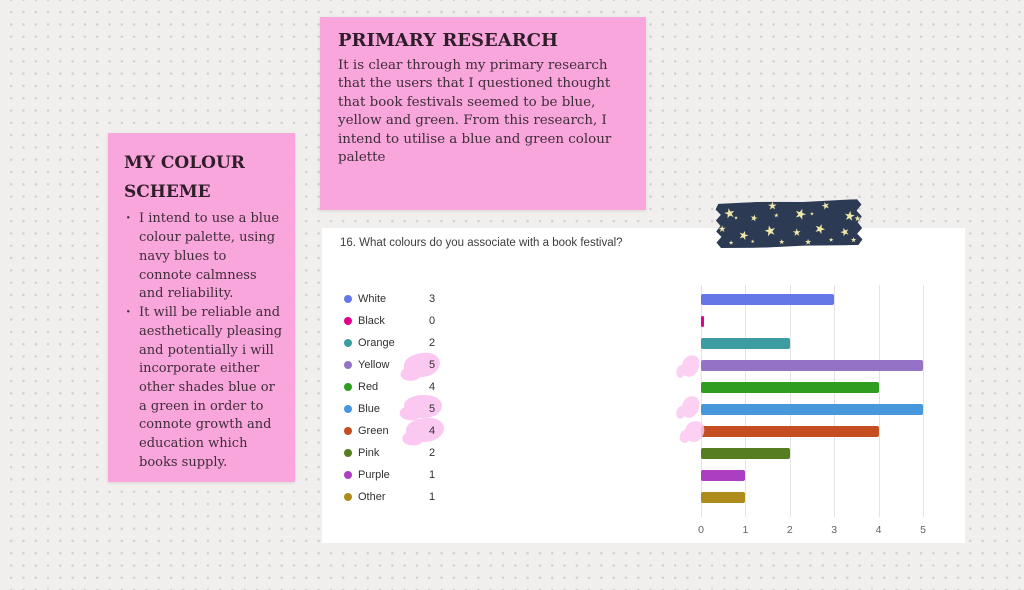 This screenshot has width=1024, height=590. I want to click on legend-label: Yellow, so click(374, 365).